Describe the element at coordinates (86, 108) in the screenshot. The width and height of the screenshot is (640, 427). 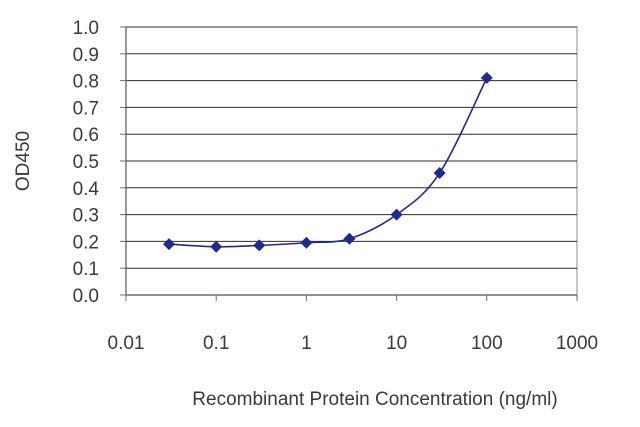
I see `y-tick-label: 0.7` at that location.